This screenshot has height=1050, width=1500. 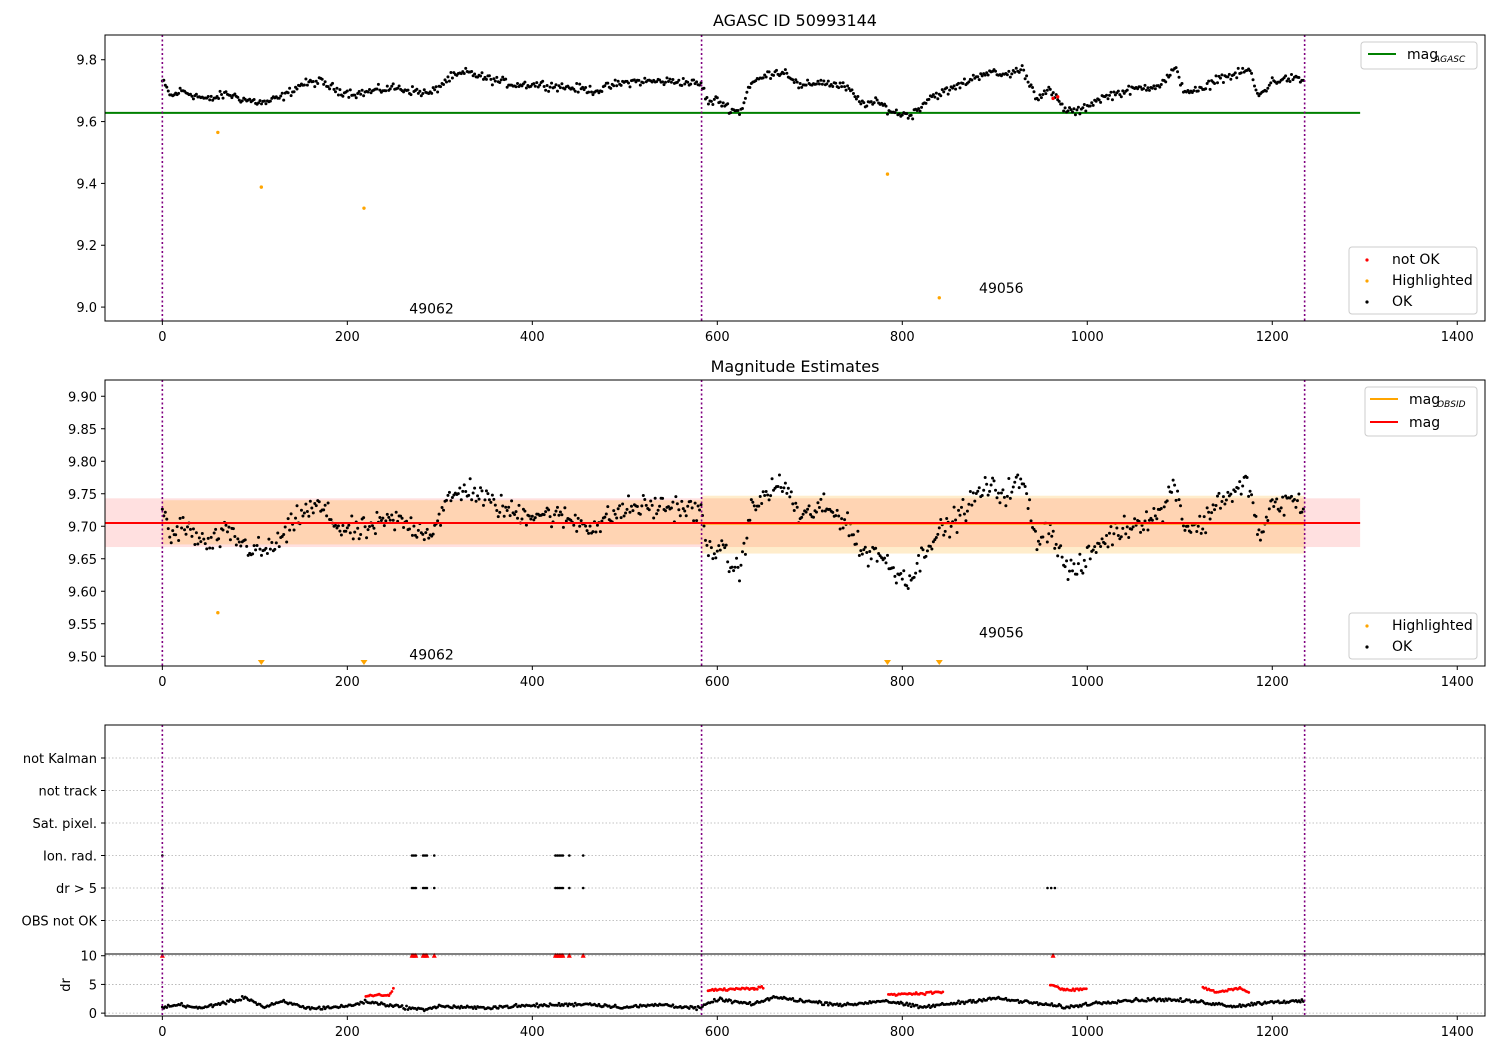 I want to click on x-tick-label: 1200, so click(x=1272, y=1032).